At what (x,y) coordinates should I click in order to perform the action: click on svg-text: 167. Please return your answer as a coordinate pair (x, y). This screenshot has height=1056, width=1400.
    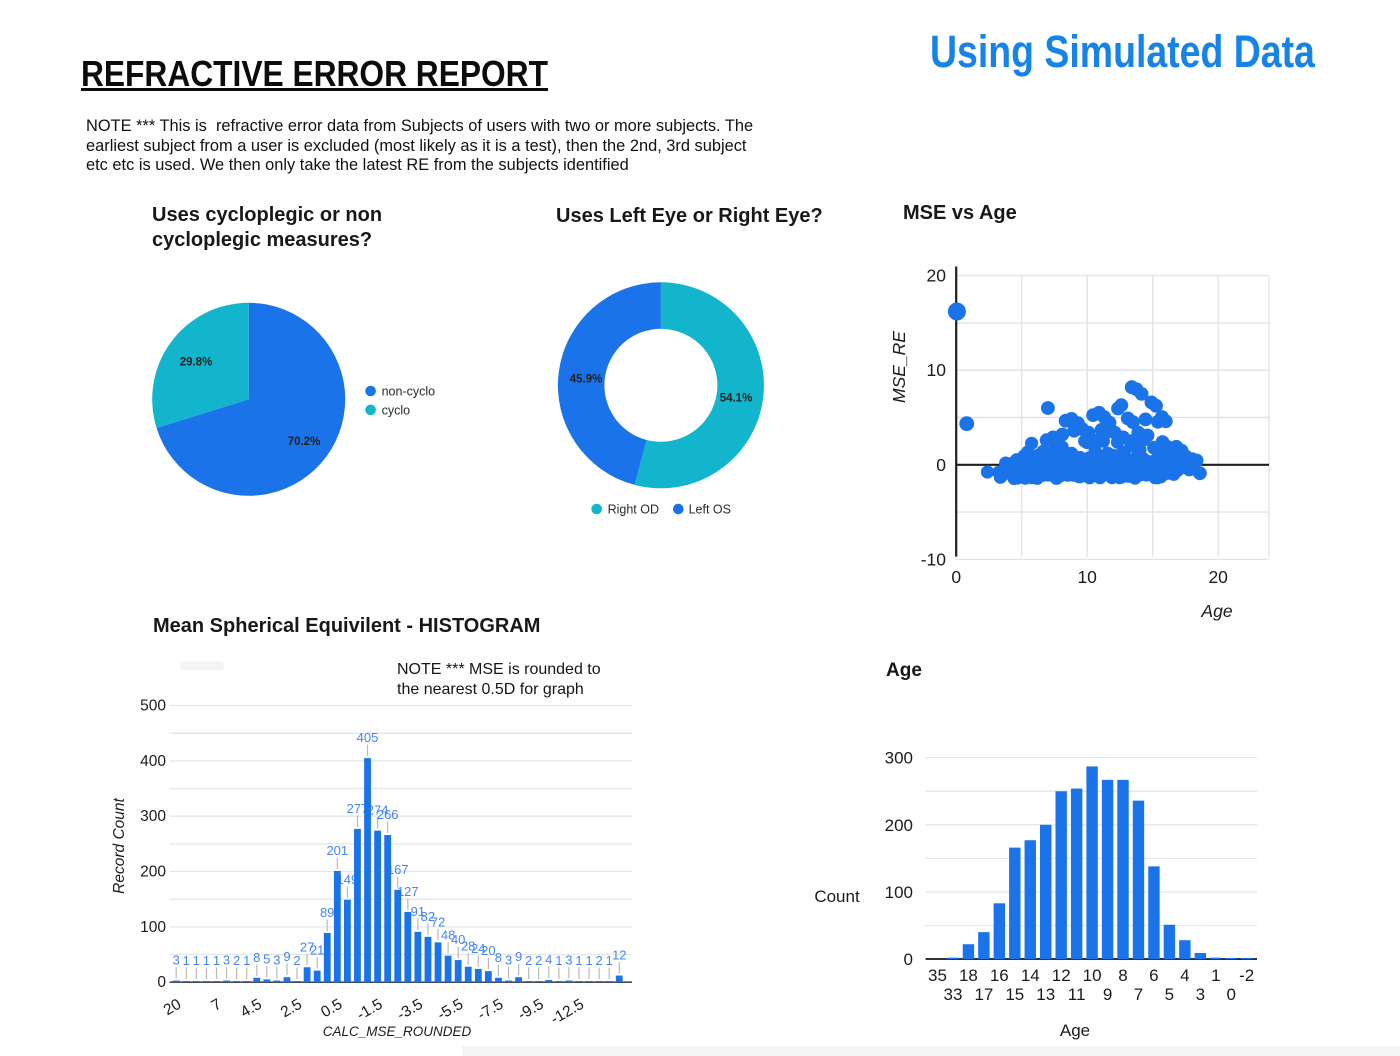
    Looking at the image, I should click on (398, 869).